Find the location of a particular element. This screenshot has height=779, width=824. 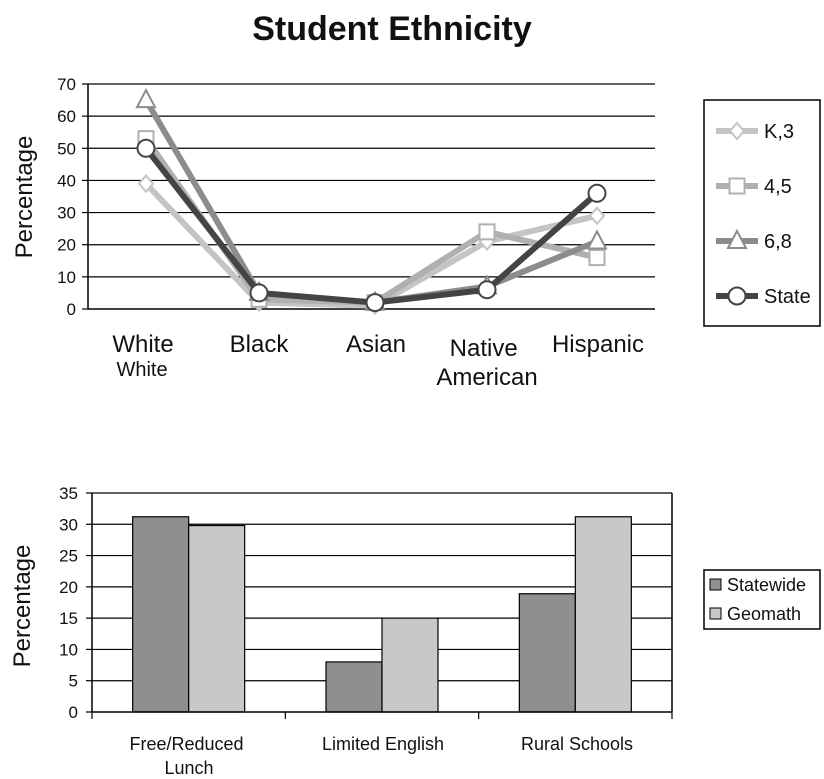

y-tick-label: 5 is located at coordinates (73, 681).